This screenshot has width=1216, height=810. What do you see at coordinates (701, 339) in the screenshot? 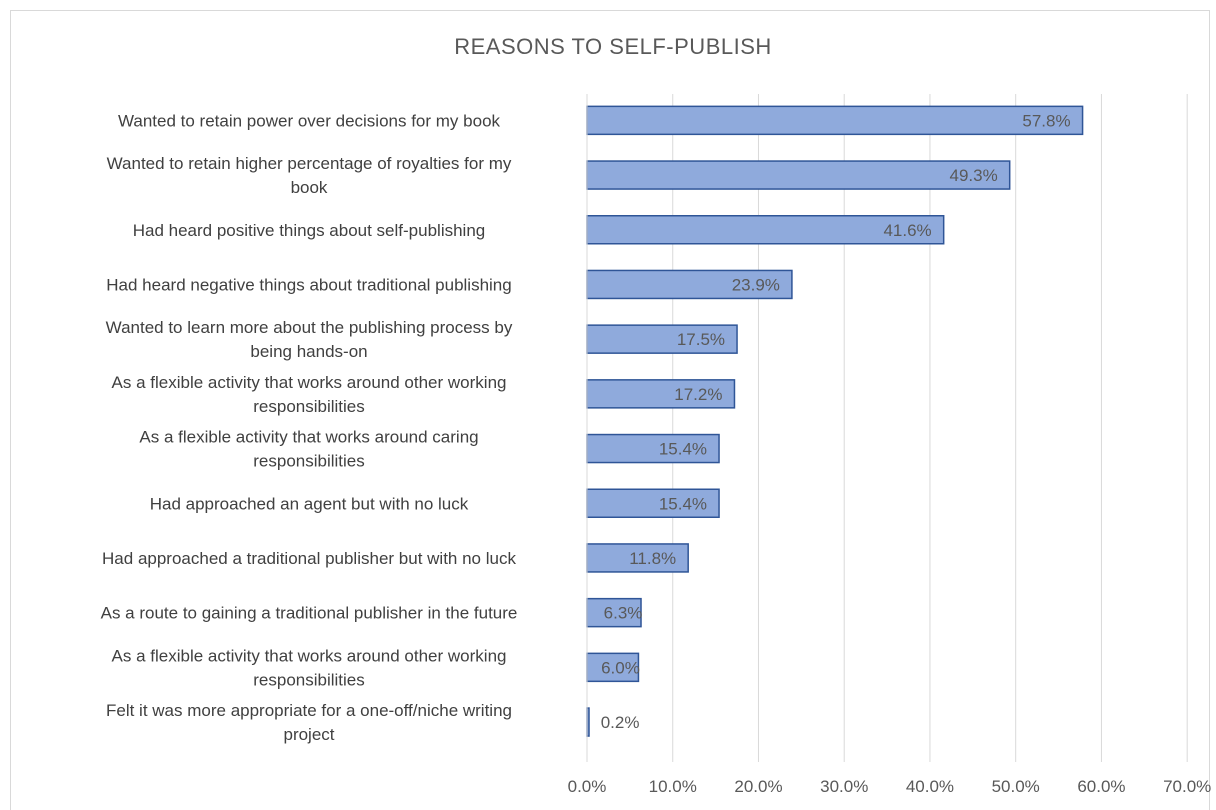
I see `data-label: 17.5%` at bounding box center [701, 339].